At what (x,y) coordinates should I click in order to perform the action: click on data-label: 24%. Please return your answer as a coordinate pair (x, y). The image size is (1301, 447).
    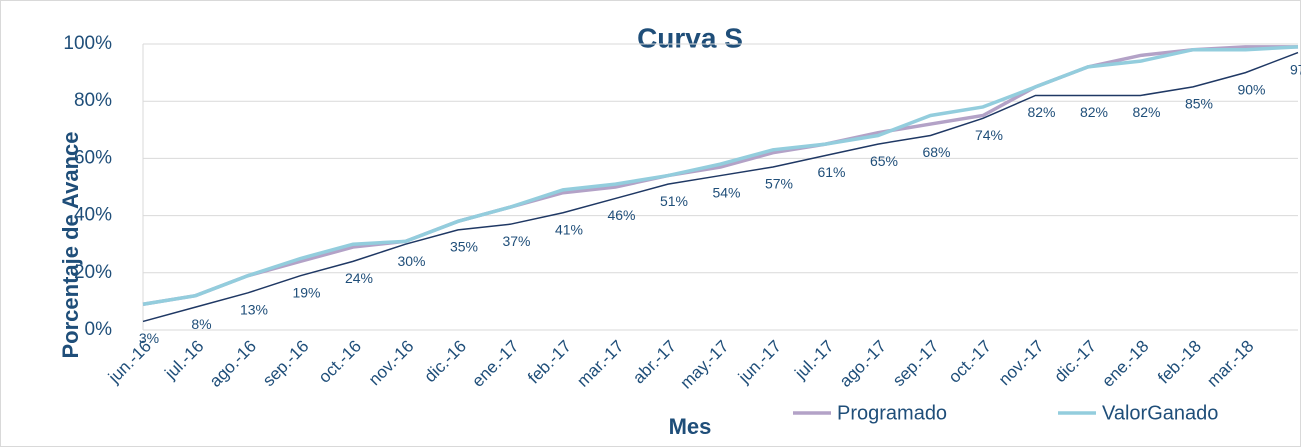
    Looking at the image, I should click on (359, 278).